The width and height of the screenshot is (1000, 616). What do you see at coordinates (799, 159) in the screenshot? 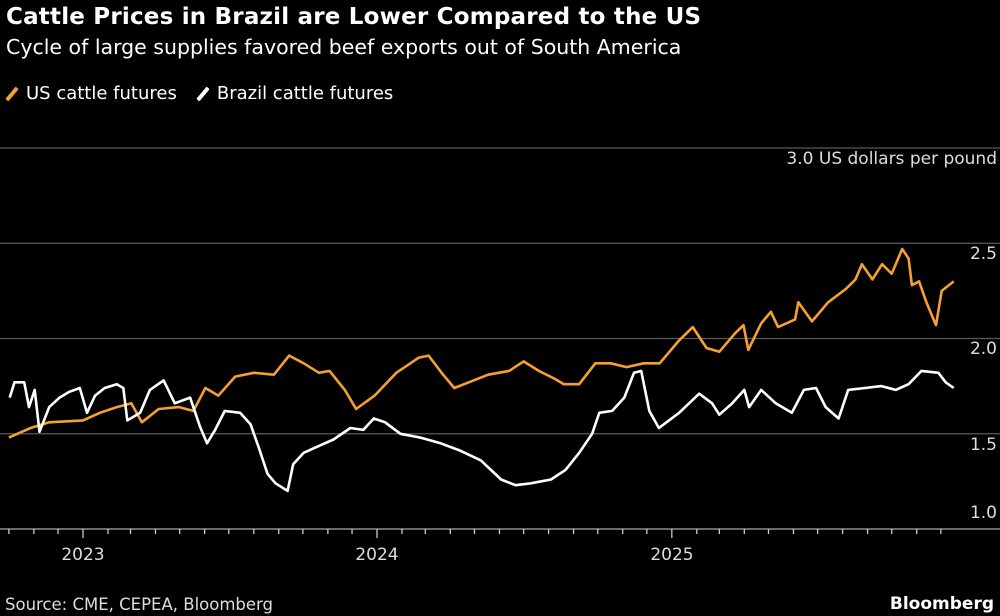
I see `y-tick-label-3: 3.0` at bounding box center [799, 159].